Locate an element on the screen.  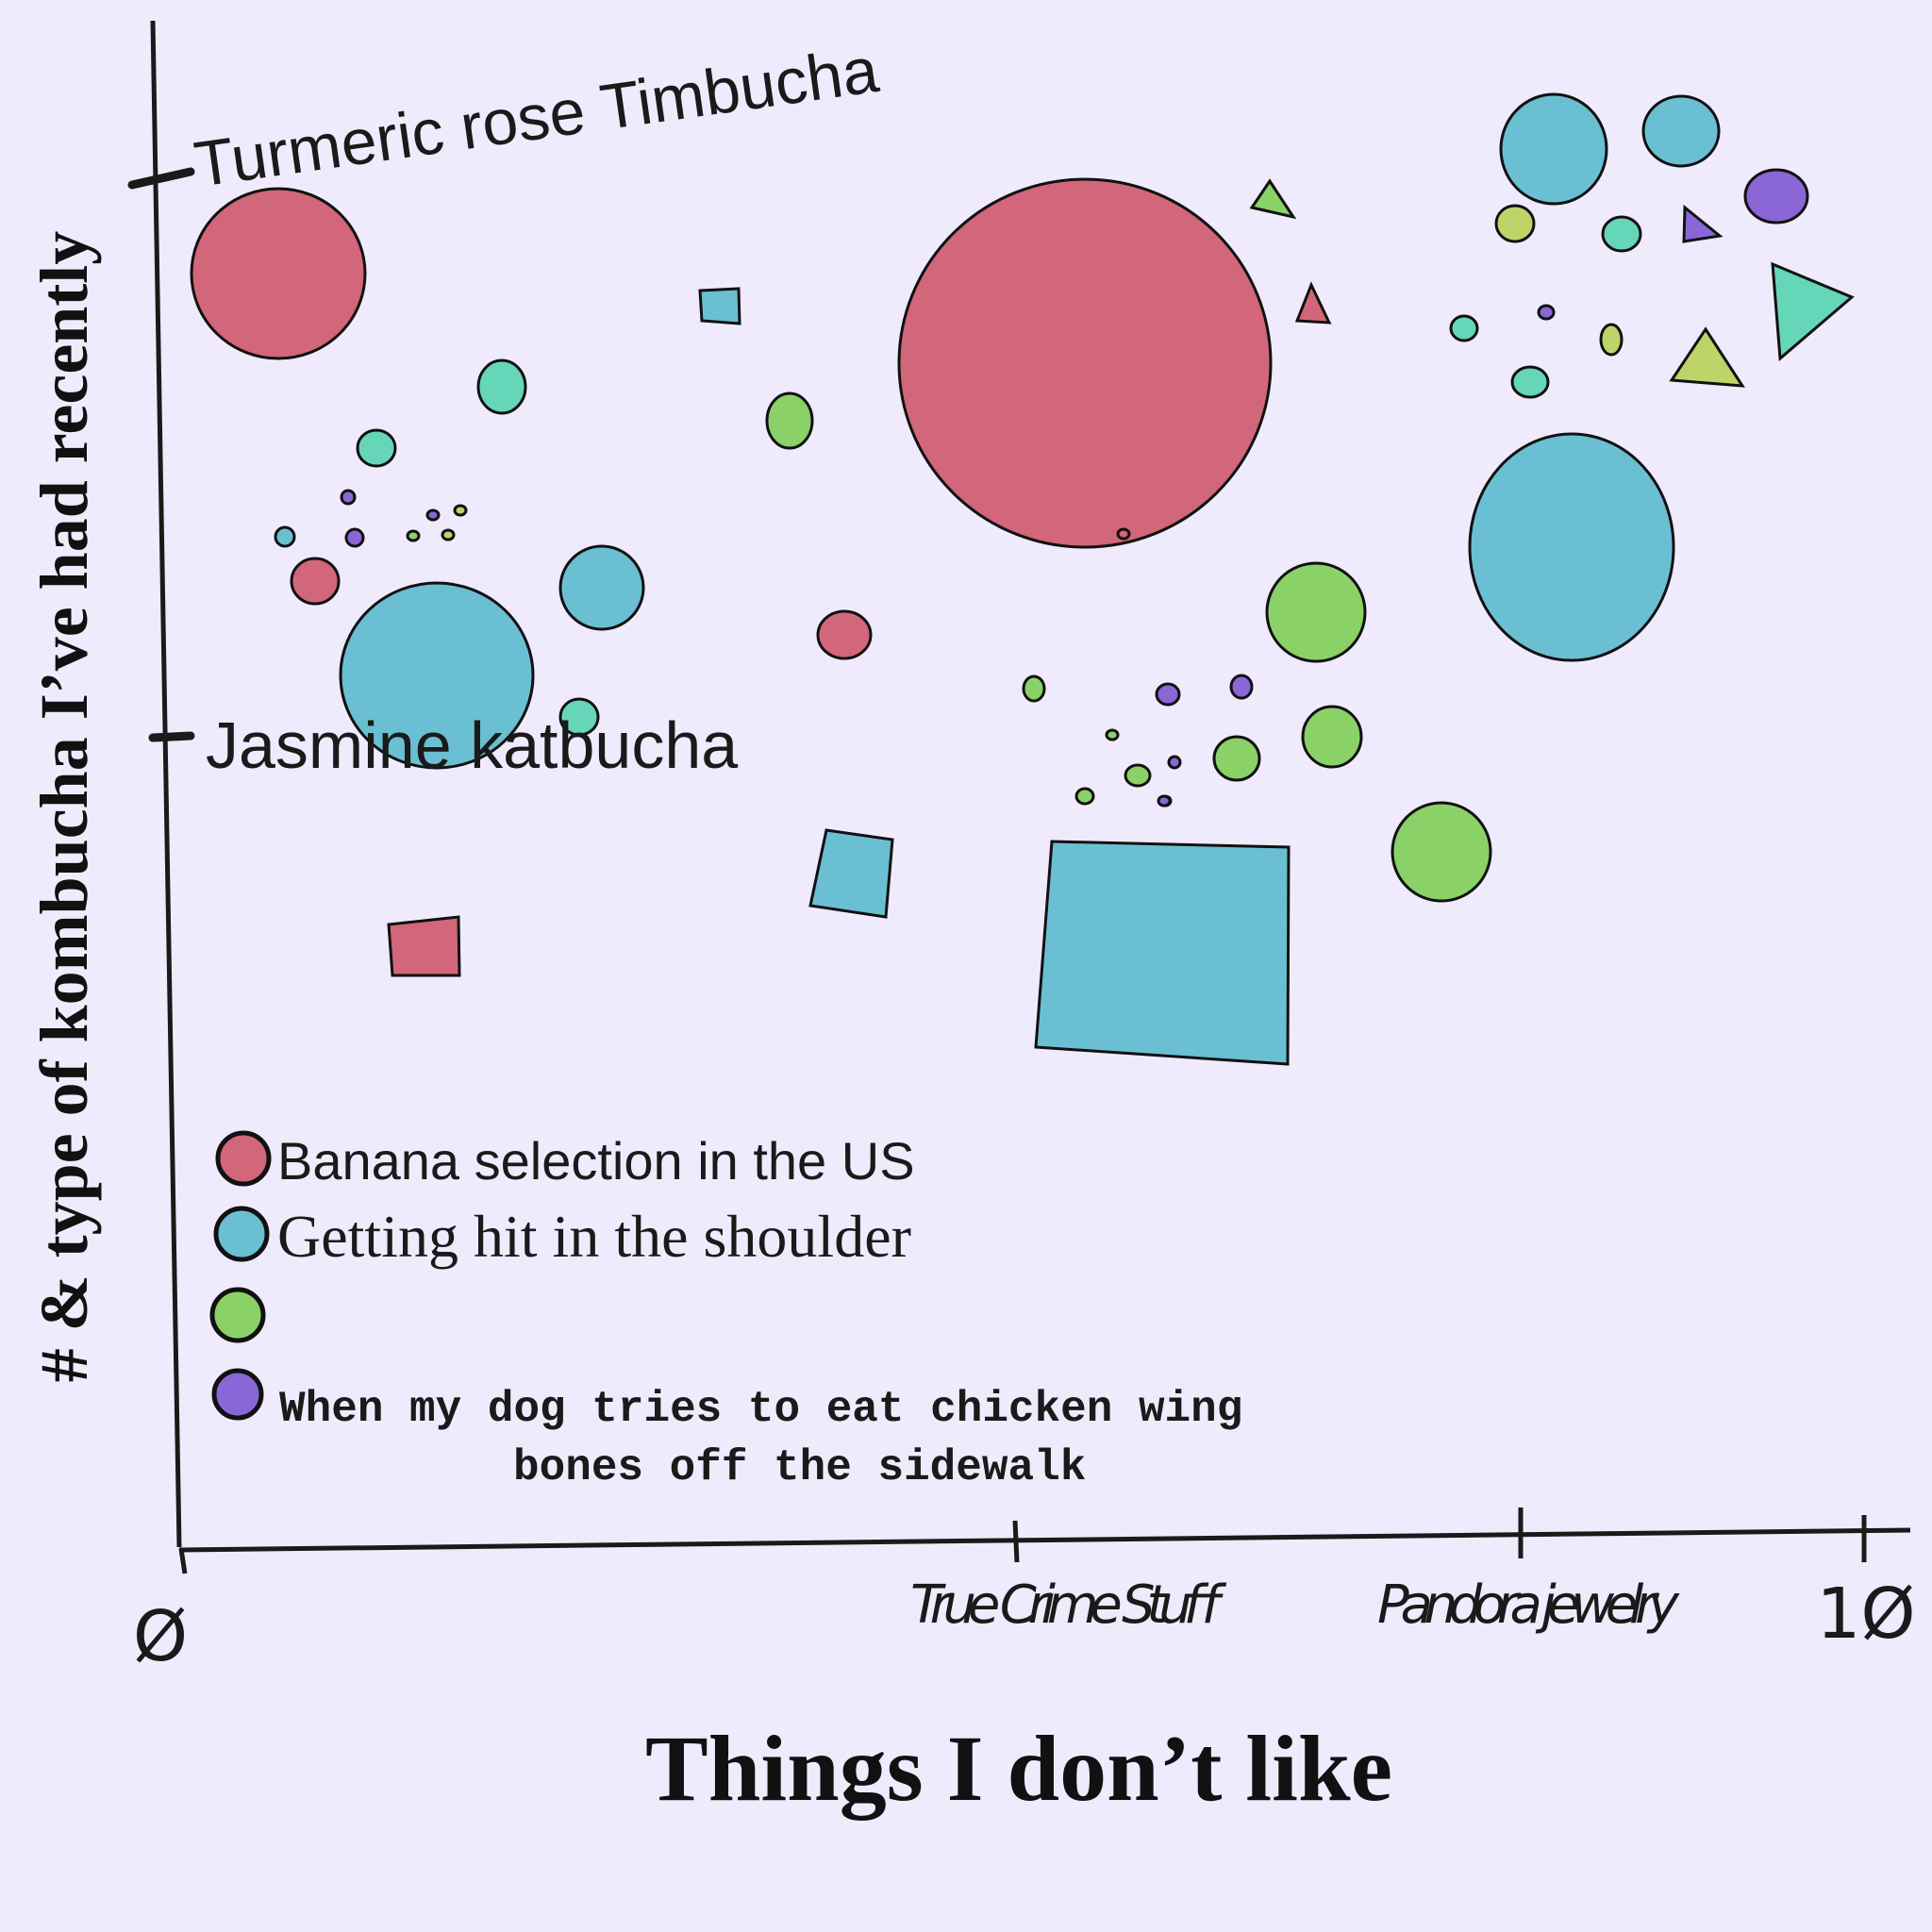
legend-label-dog-line-1: When my dog tries to eat chicken wing is located at coordinates (761, 1410).